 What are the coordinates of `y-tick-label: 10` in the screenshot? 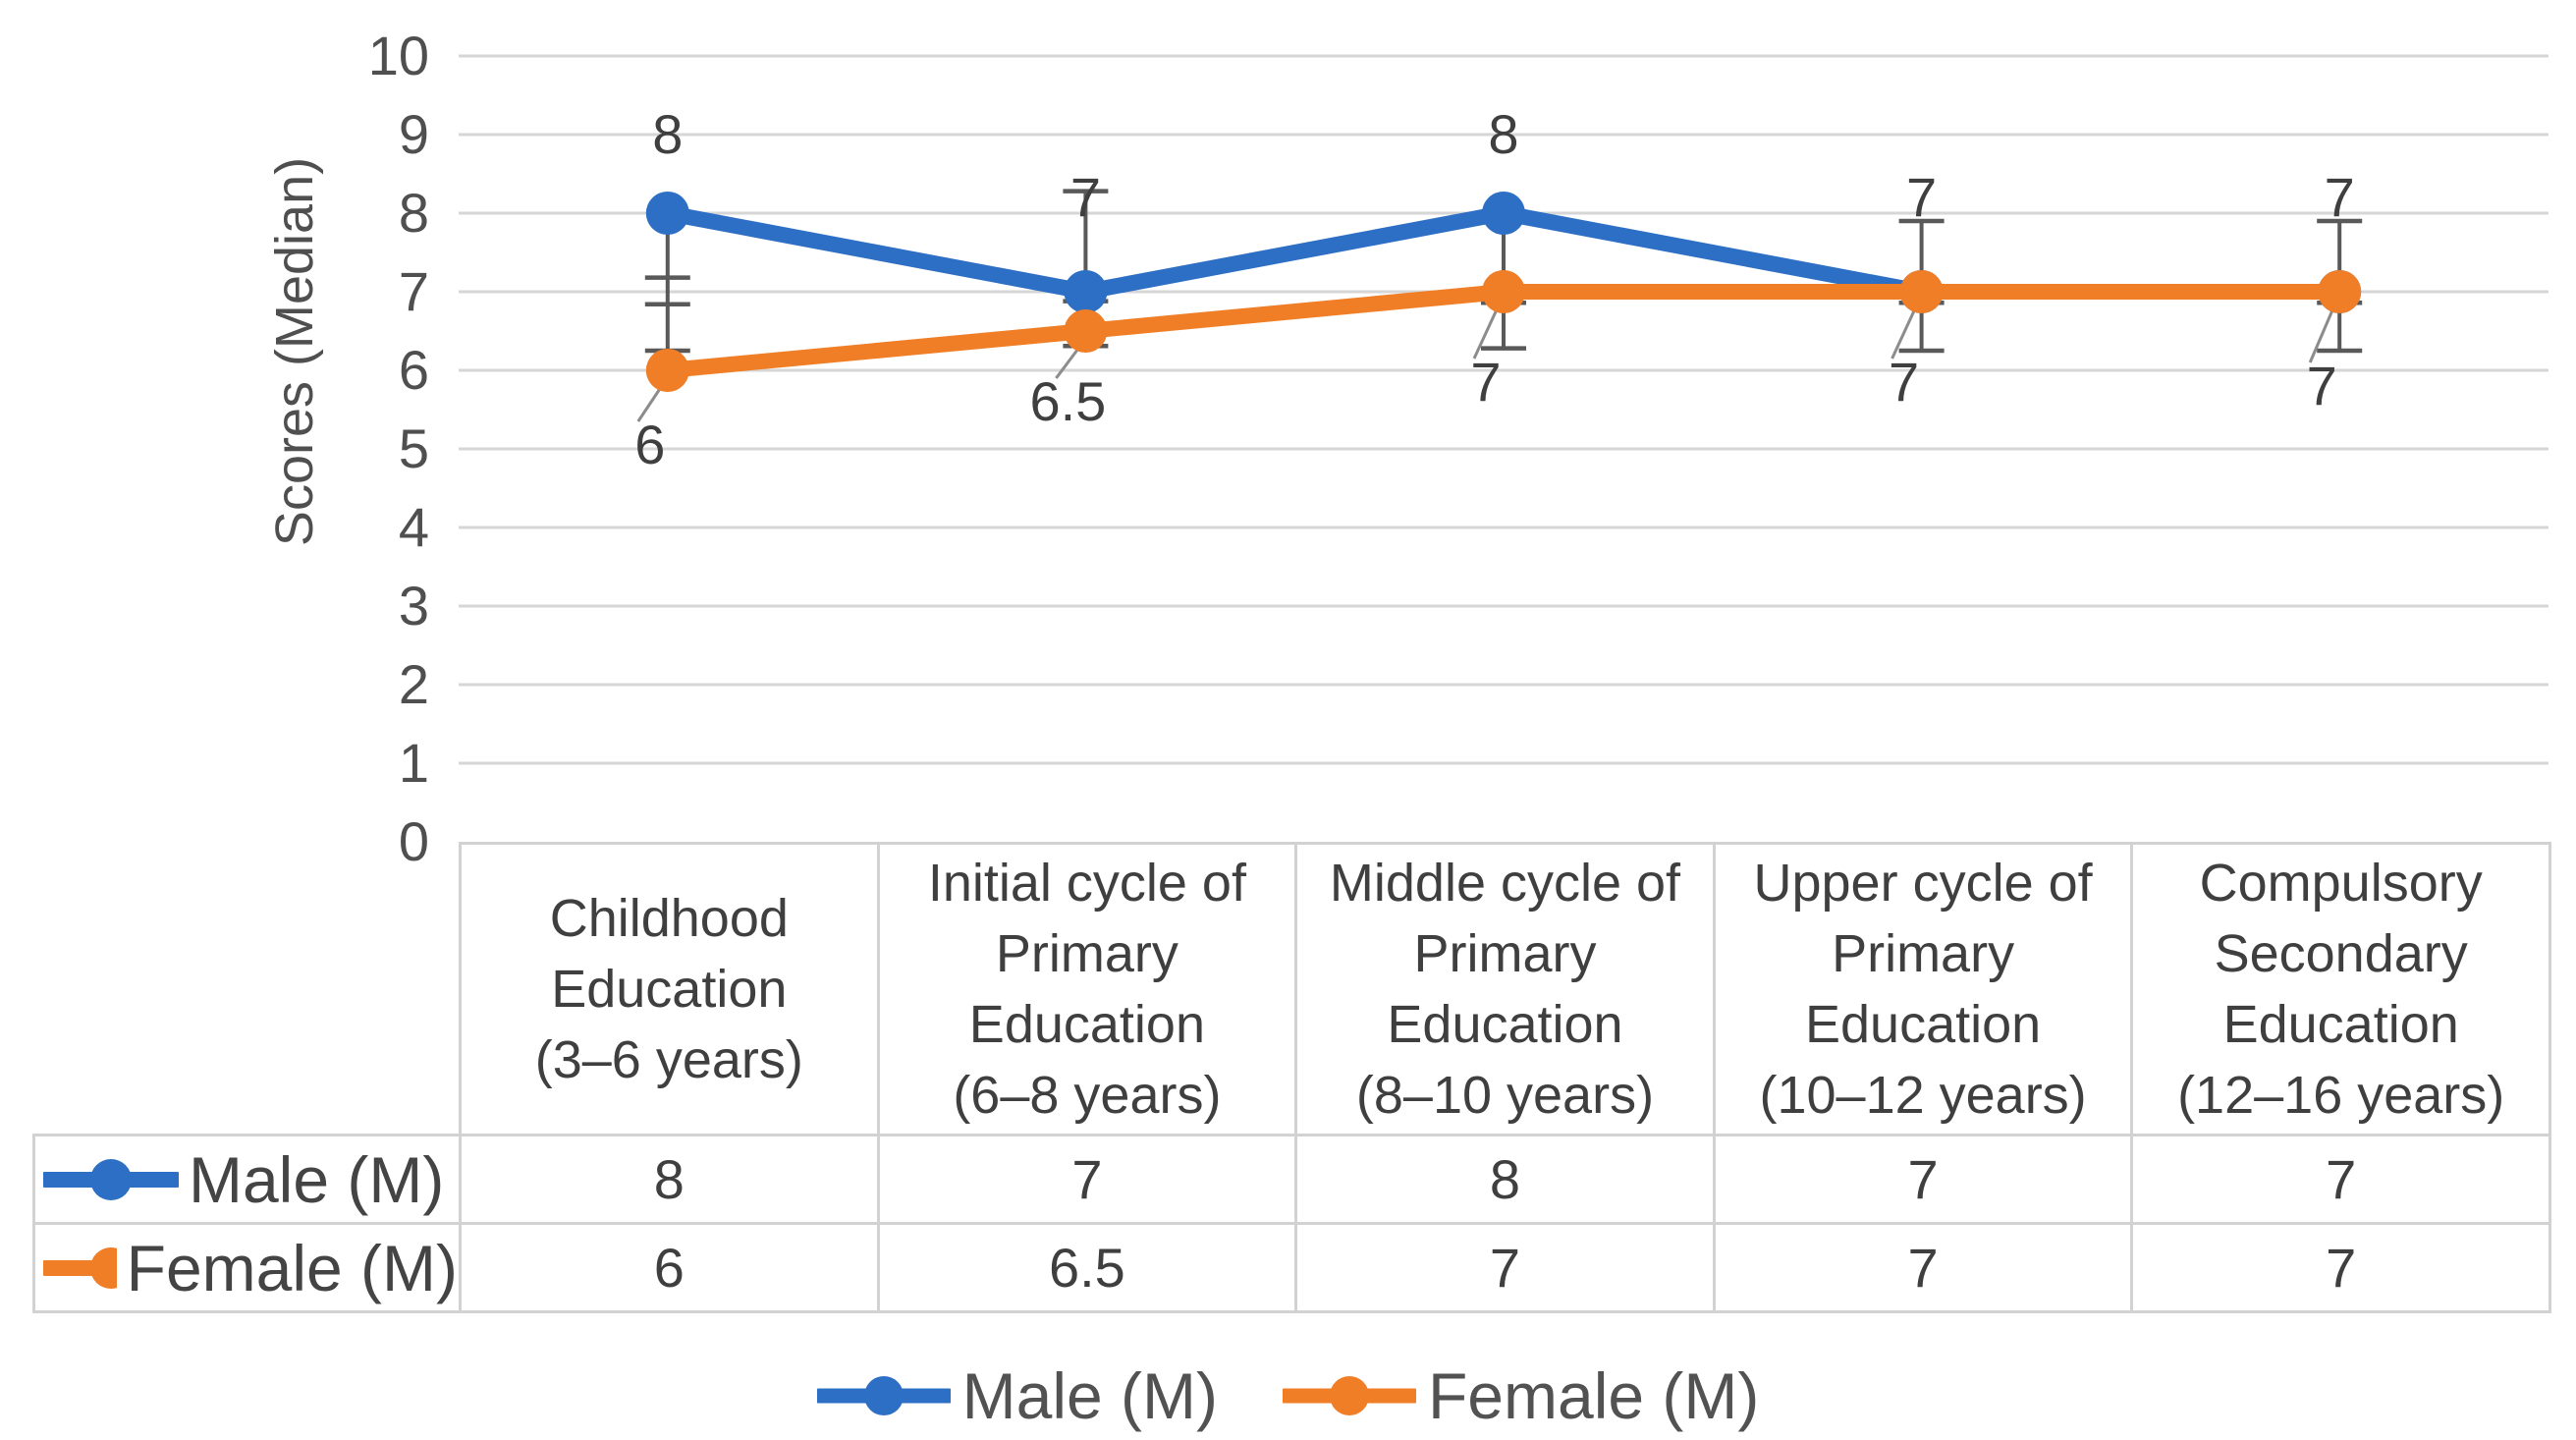 It's located at (399, 55).